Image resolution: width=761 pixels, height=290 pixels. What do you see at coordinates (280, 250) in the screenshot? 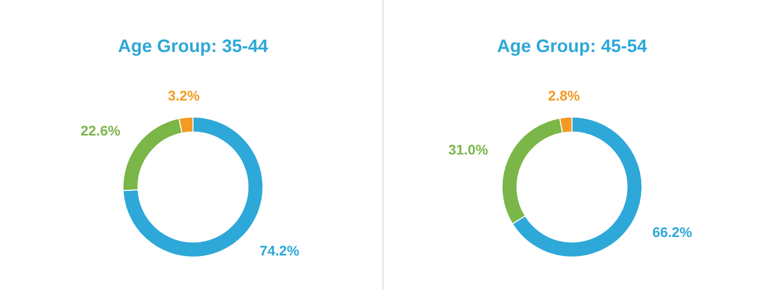
I see `data-label: 74.2%` at bounding box center [280, 250].